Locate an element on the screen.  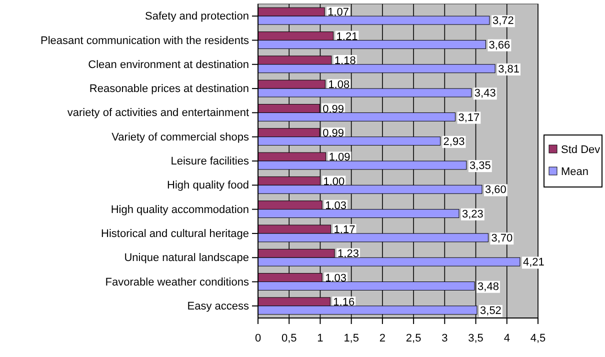
data-label: 4,21 is located at coordinates (533, 262).